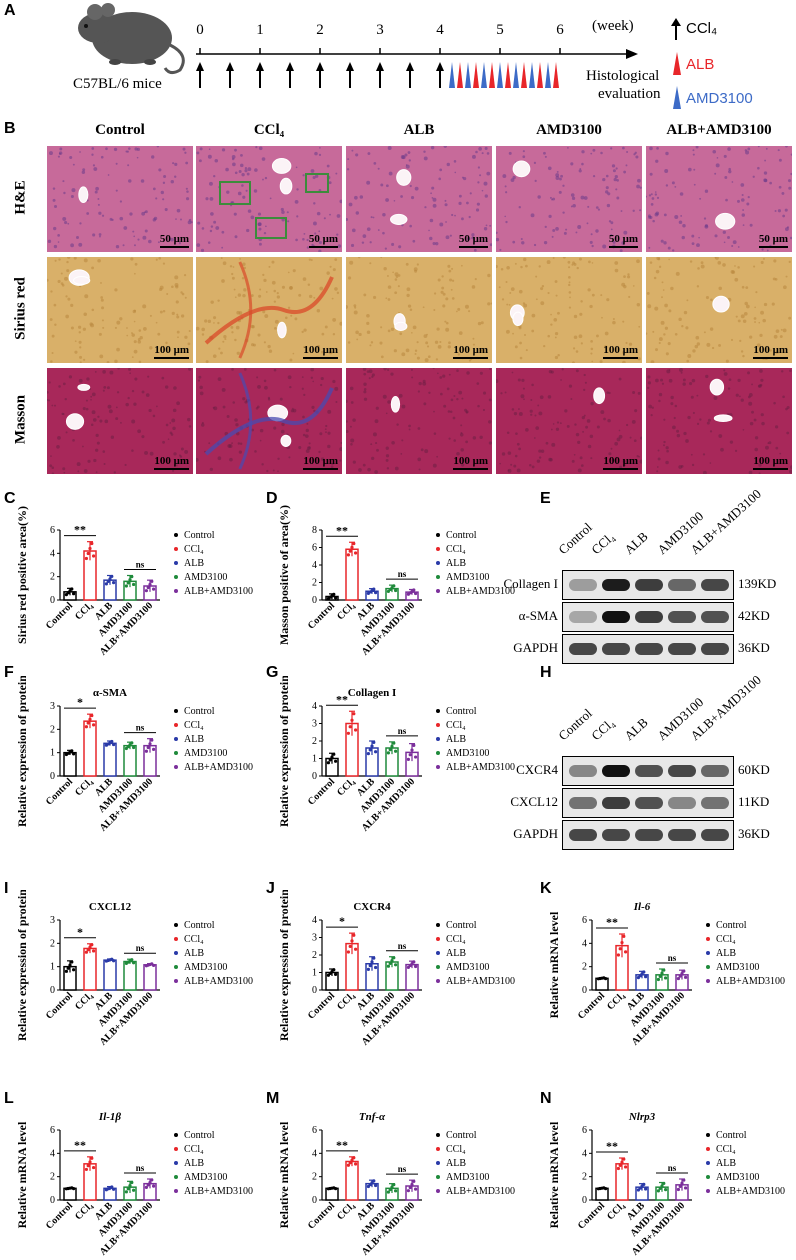 The image size is (796, 1260). What do you see at coordinates (218, 1191) in the screenshot?
I see `legend-label: ALB+AMD3100` at bounding box center [218, 1191].